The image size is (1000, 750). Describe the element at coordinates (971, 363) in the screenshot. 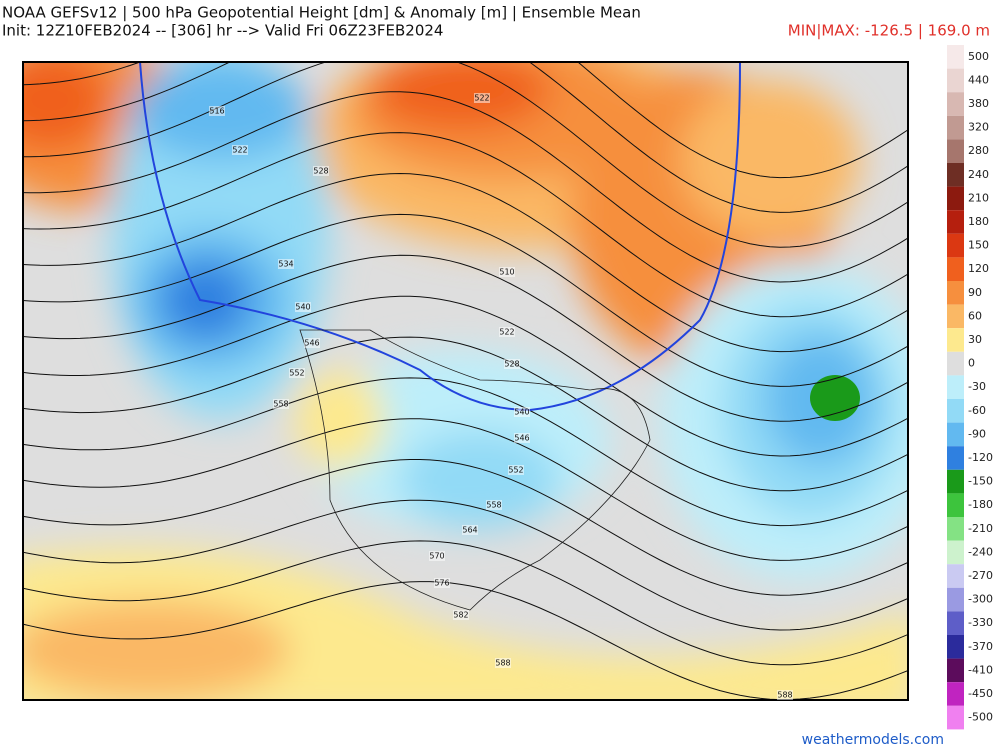

I see `colorbar-label: 0` at that location.